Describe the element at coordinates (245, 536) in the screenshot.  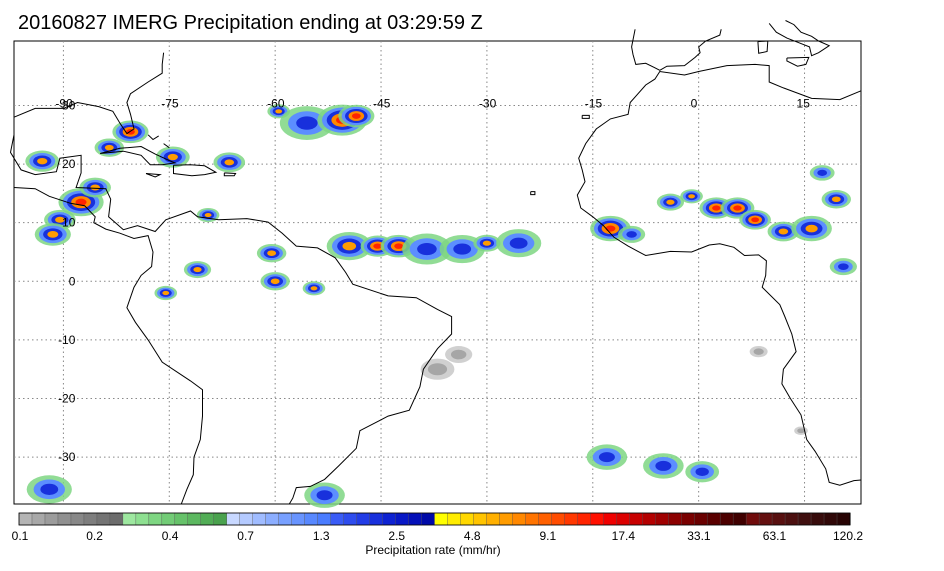
I see `colorbar-tick-label: 0.7` at that location.